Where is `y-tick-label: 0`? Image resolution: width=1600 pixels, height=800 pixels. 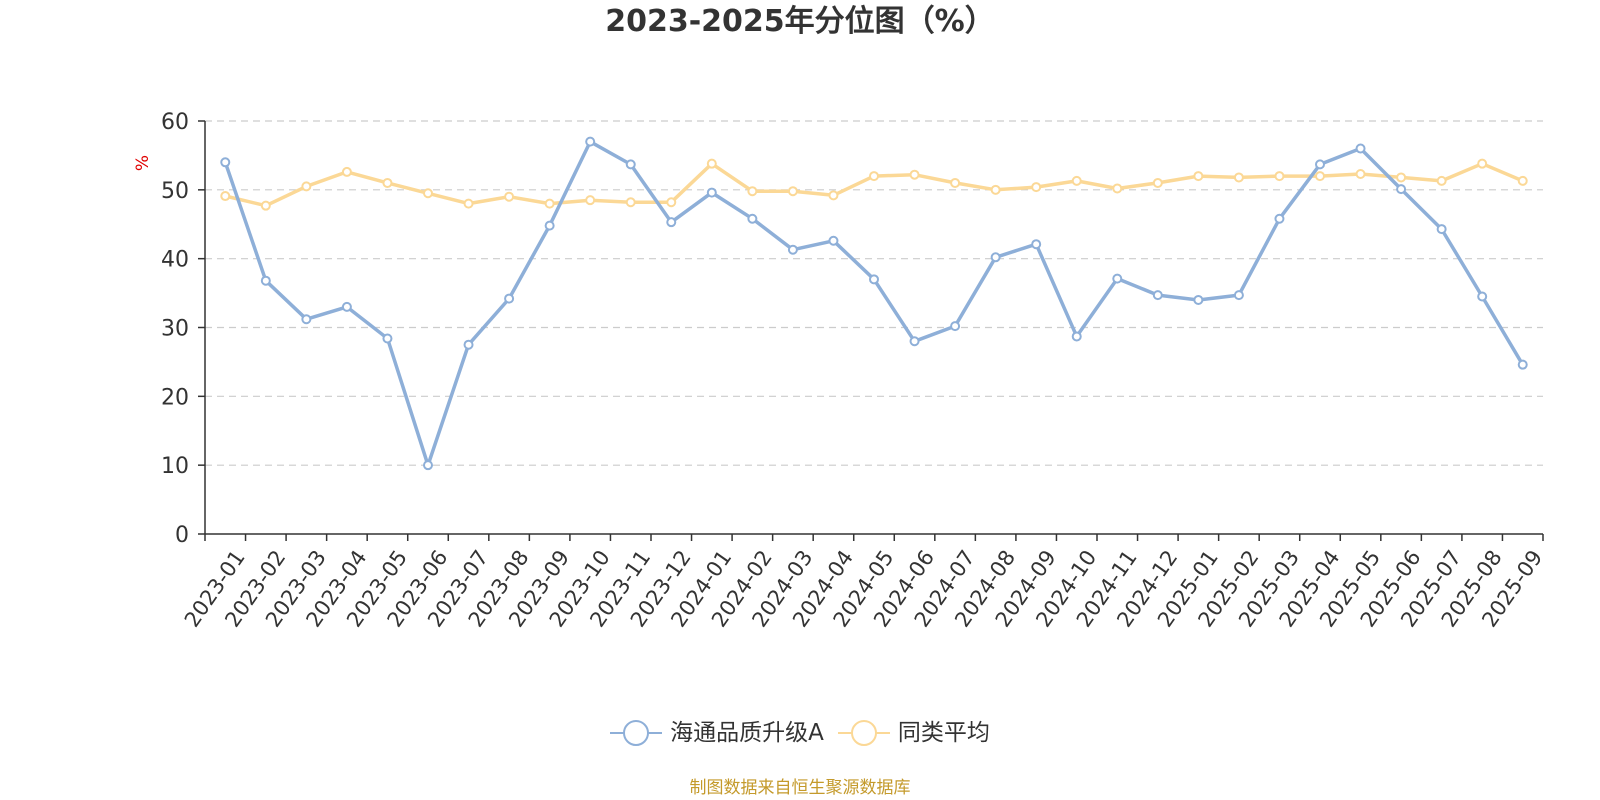 y-tick-label: 0 is located at coordinates (182, 535).